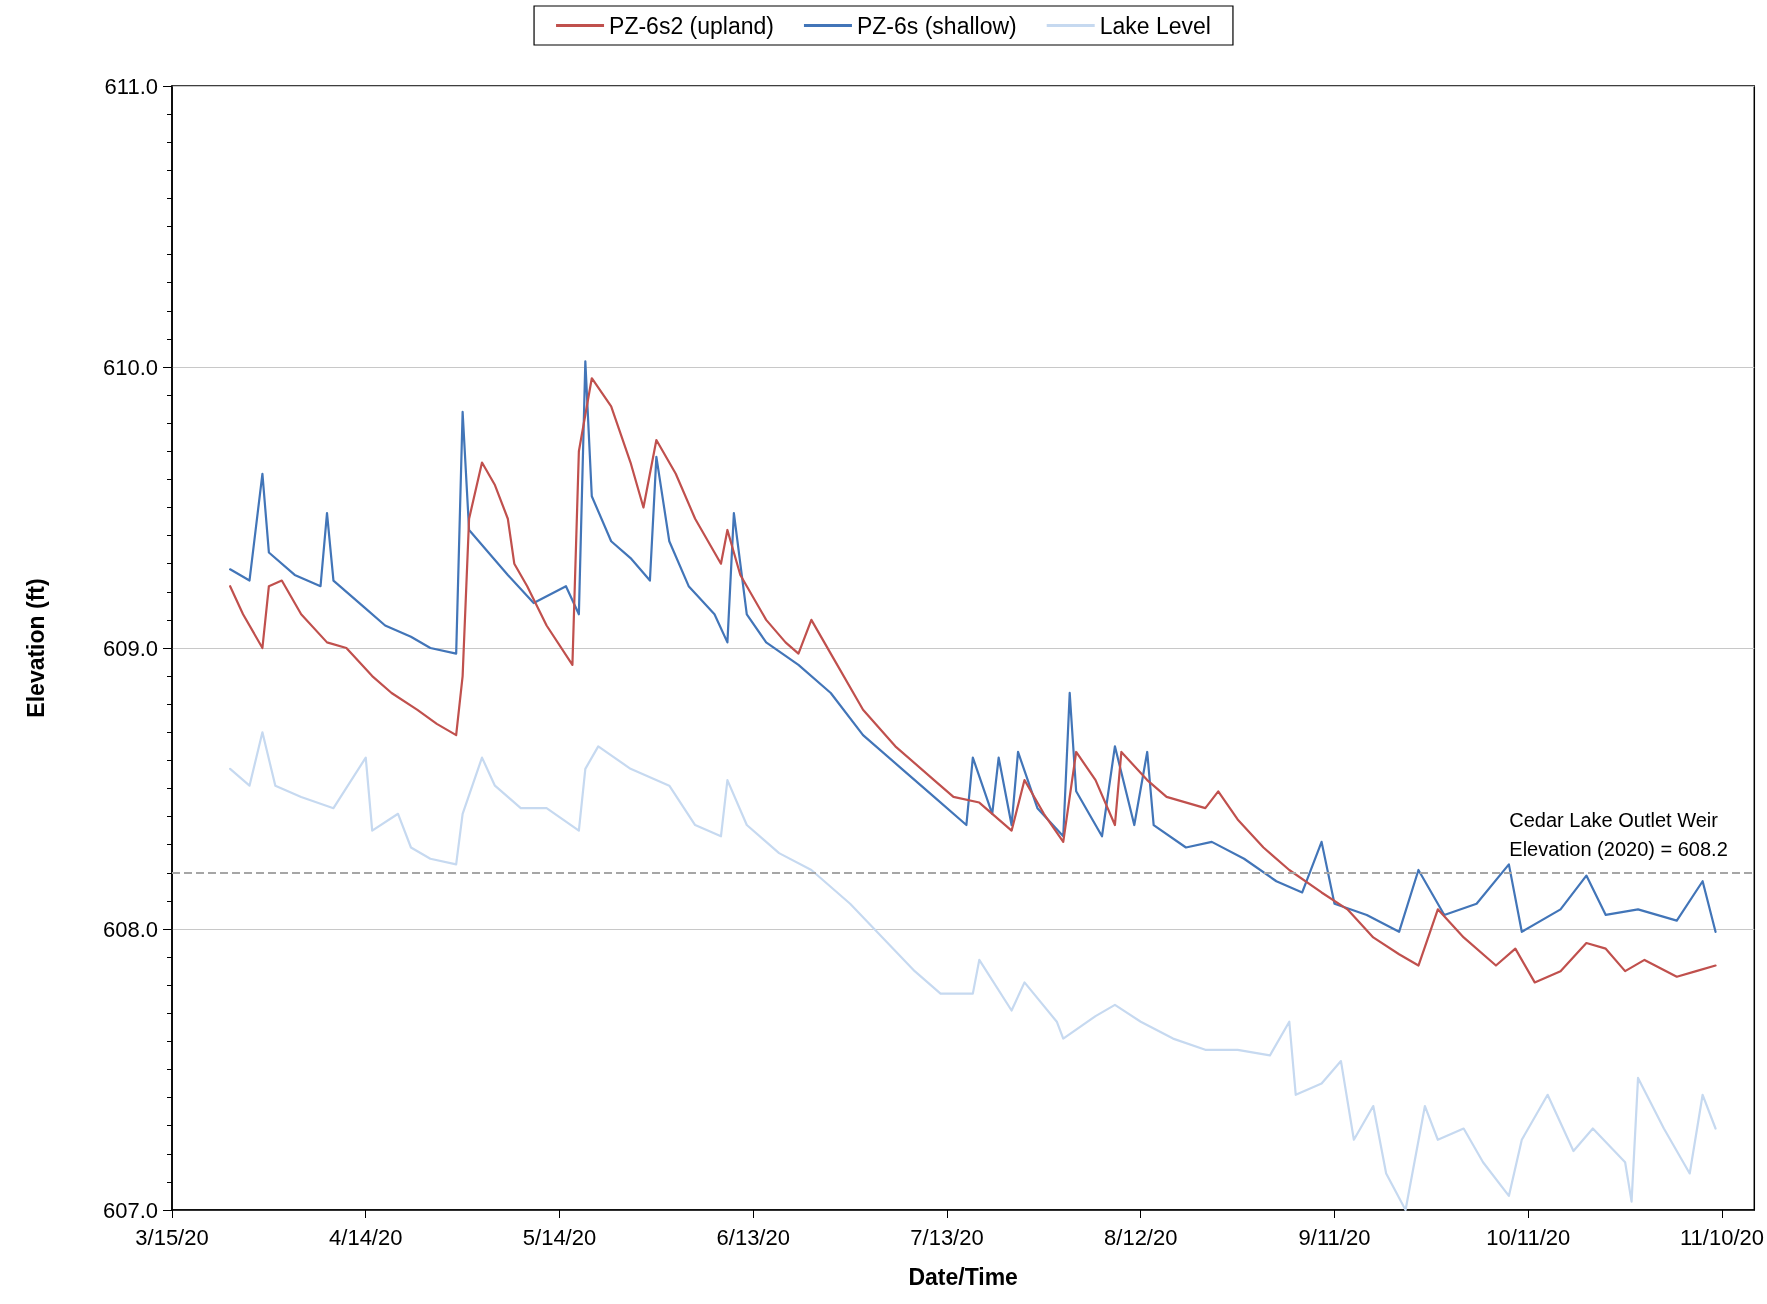 The width and height of the screenshot is (1767, 1304). I want to click on y-tick-label: 608.0, so click(130, 929).